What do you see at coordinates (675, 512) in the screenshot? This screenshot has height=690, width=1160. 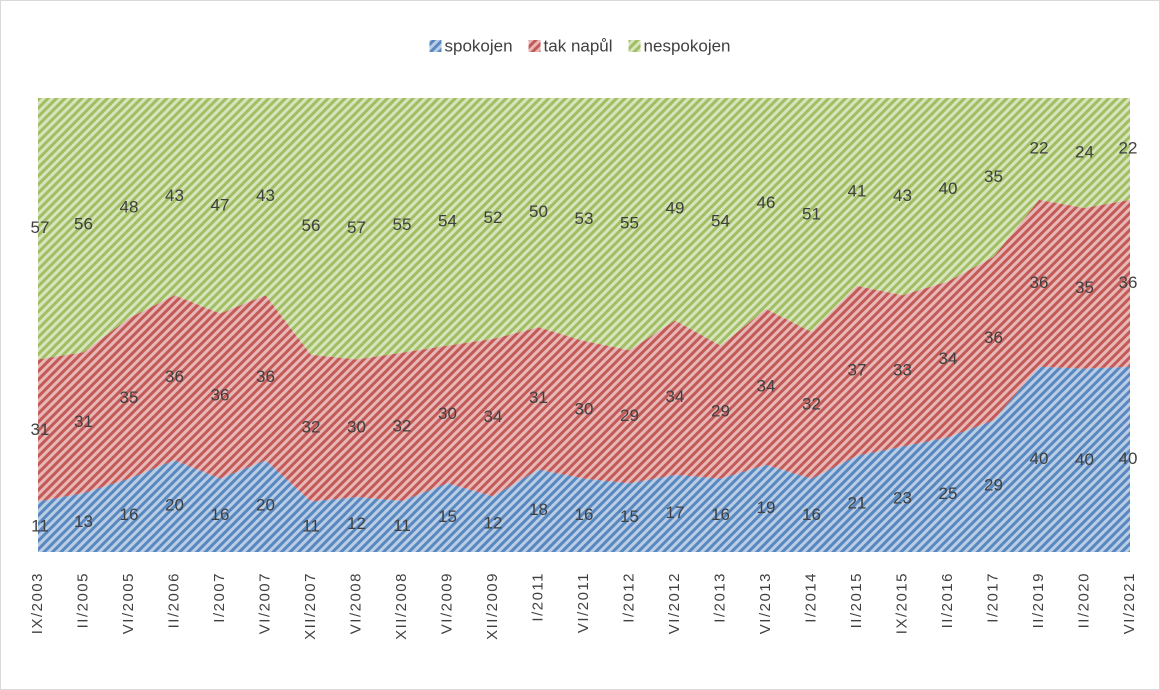 I see `data-label: 17` at bounding box center [675, 512].